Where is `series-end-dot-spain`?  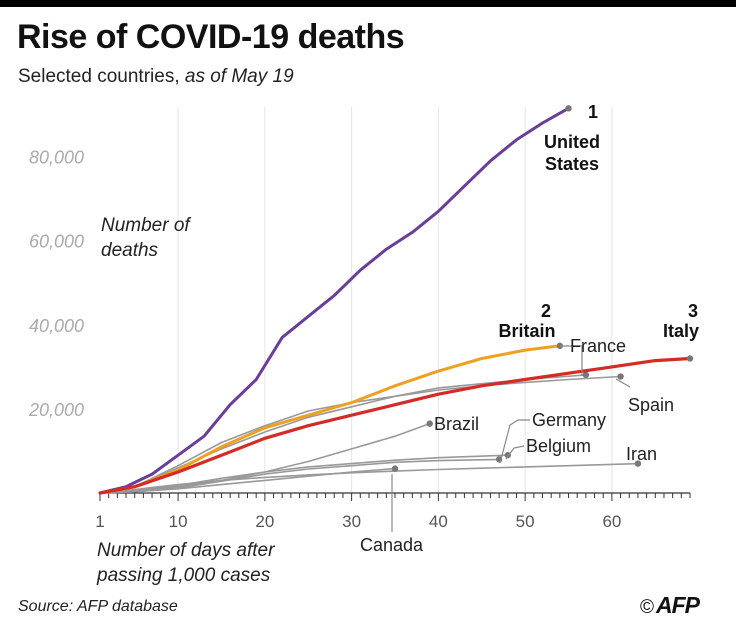
series-end-dot-spain is located at coordinates (620, 376).